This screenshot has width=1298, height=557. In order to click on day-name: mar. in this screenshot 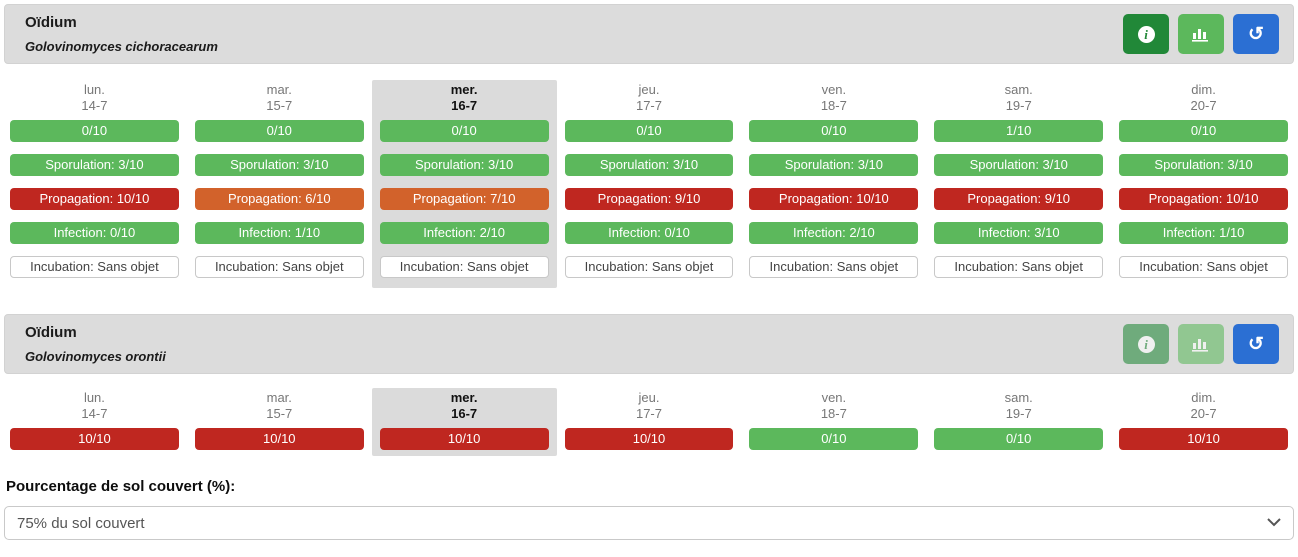, I will do `click(279, 397)`.